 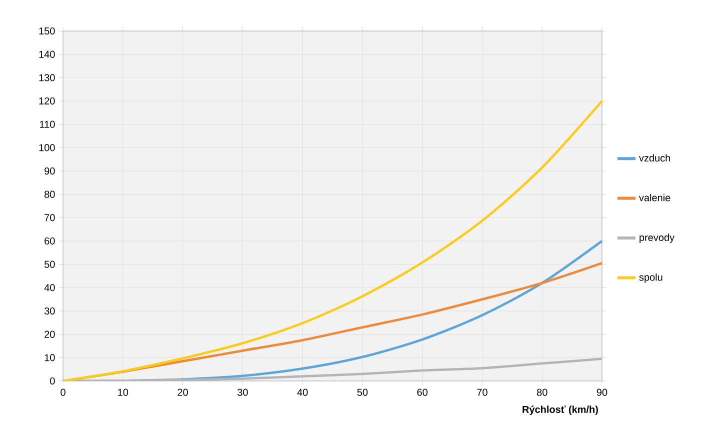 I want to click on y-tick-label: 80, so click(x=49, y=194).